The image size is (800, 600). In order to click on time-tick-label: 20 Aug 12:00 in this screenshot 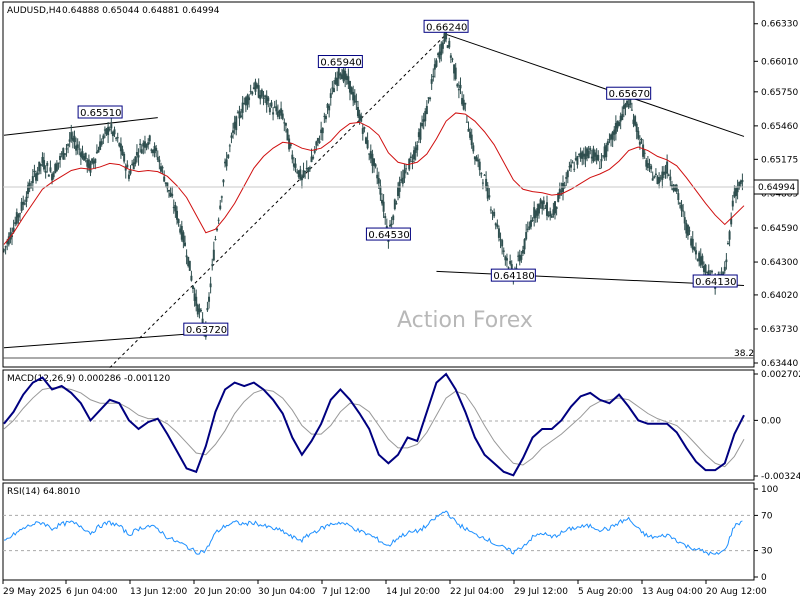, I will do `click(736, 592)`.